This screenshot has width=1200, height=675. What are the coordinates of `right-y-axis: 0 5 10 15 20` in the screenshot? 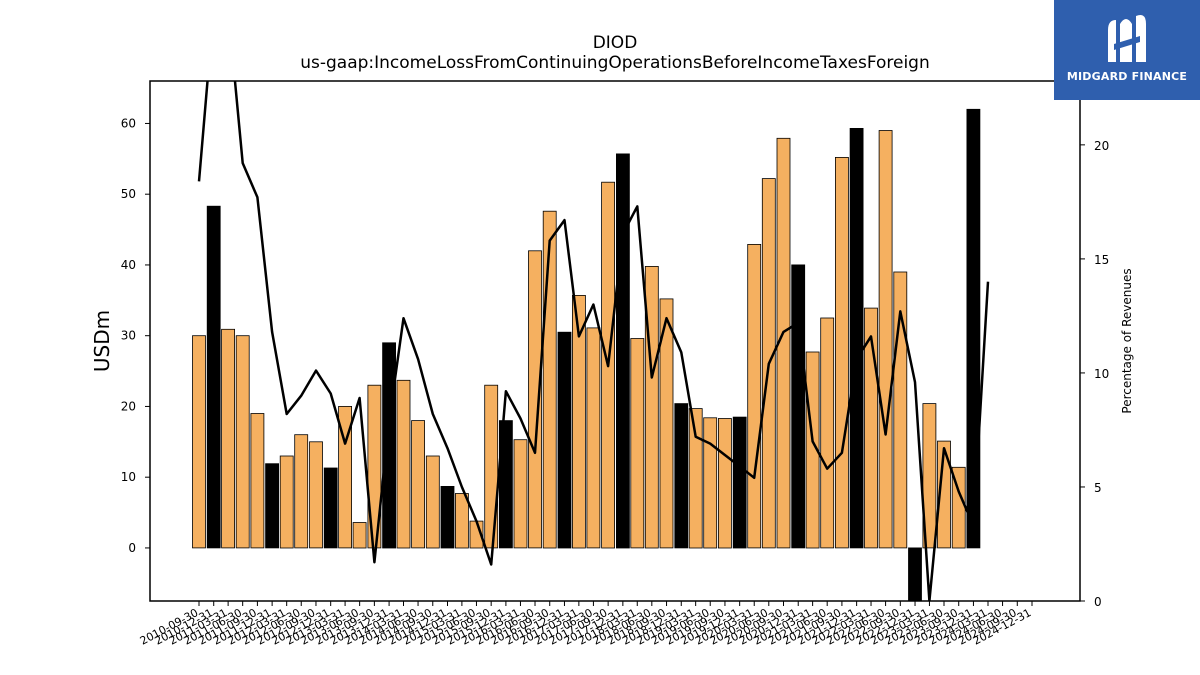 It's located at (1094, 374).